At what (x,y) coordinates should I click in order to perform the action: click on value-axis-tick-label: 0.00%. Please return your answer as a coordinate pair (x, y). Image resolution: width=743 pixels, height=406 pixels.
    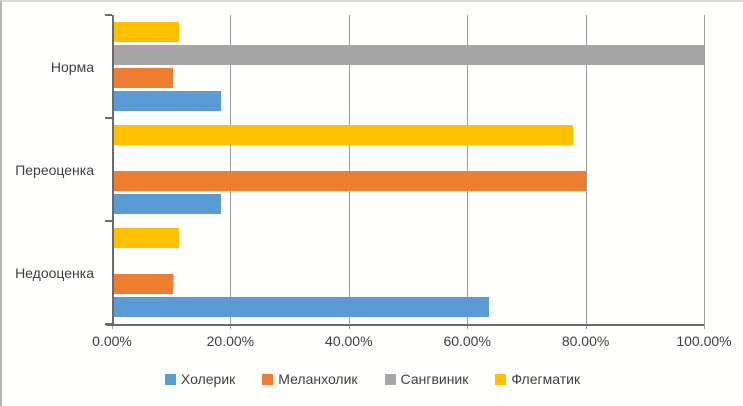
    Looking at the image, I should click on (112, 341).